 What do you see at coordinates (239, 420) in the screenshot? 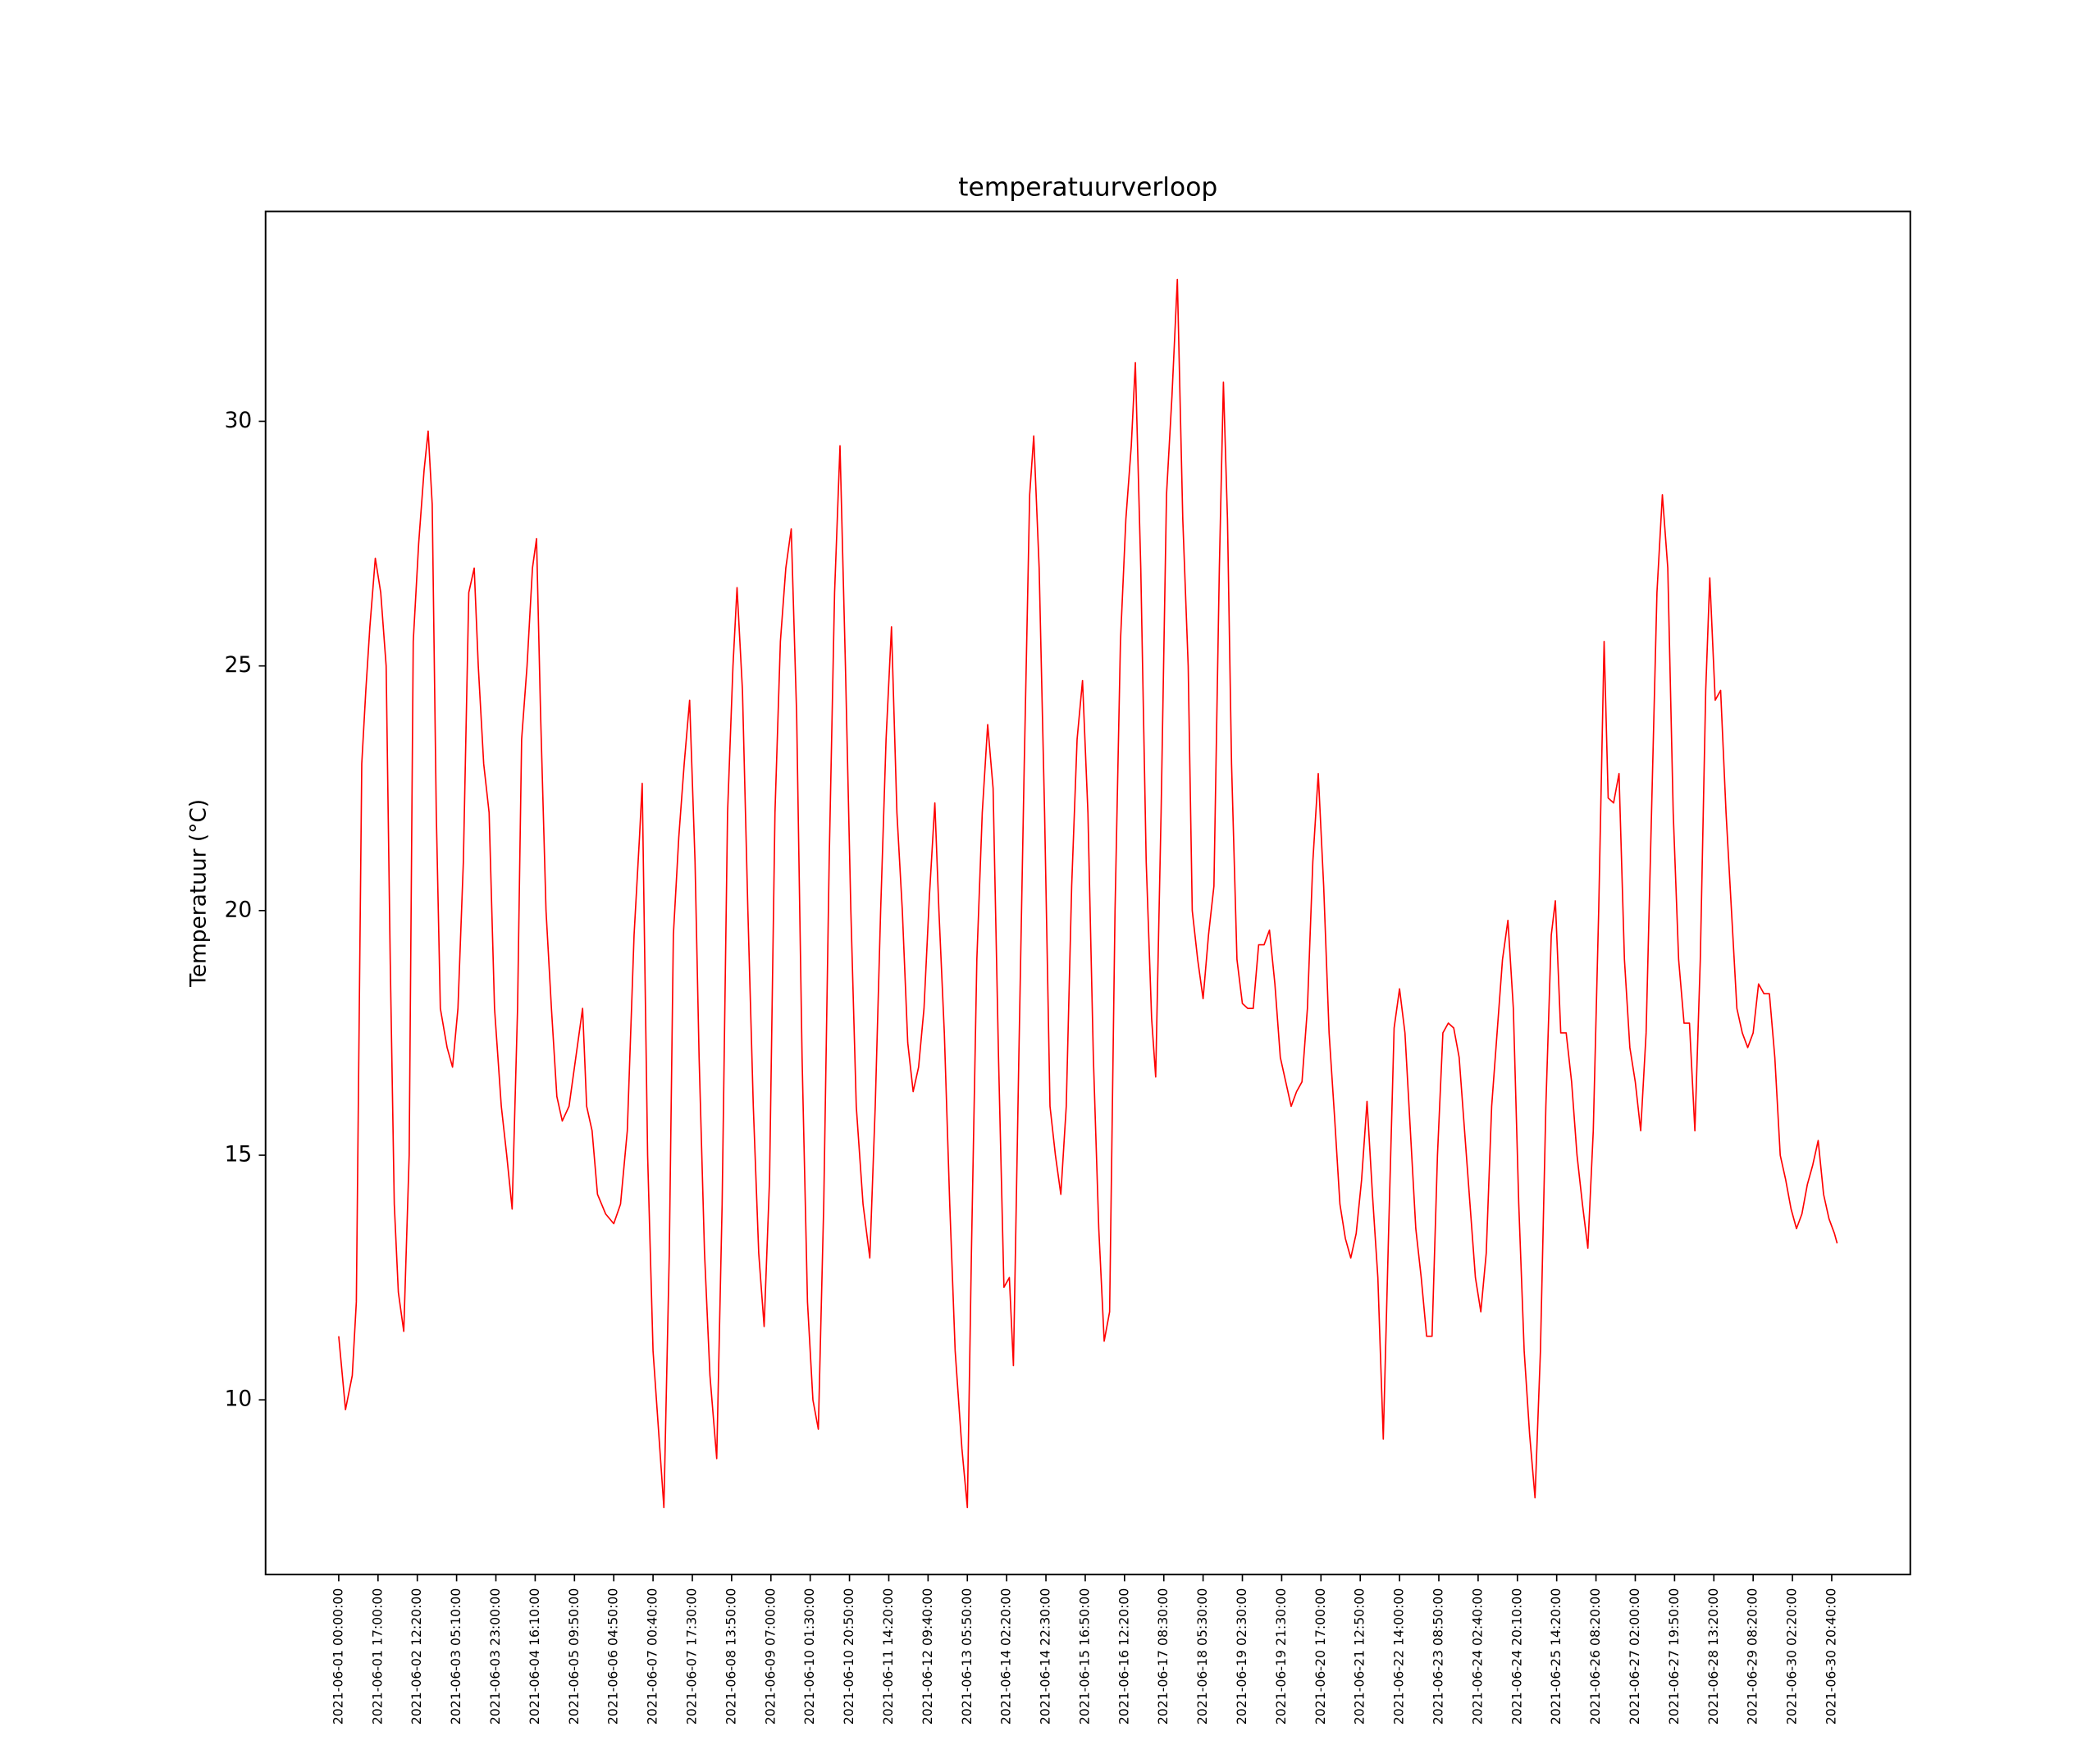
I see `y-tick-label: 30` at bounding box center [239, 420].